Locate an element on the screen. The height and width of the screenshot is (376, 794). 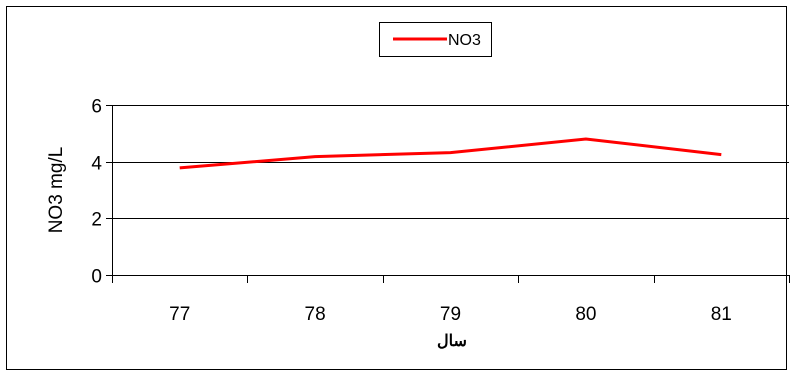
legend-label: NO3 is located at coordinates (464, 40).